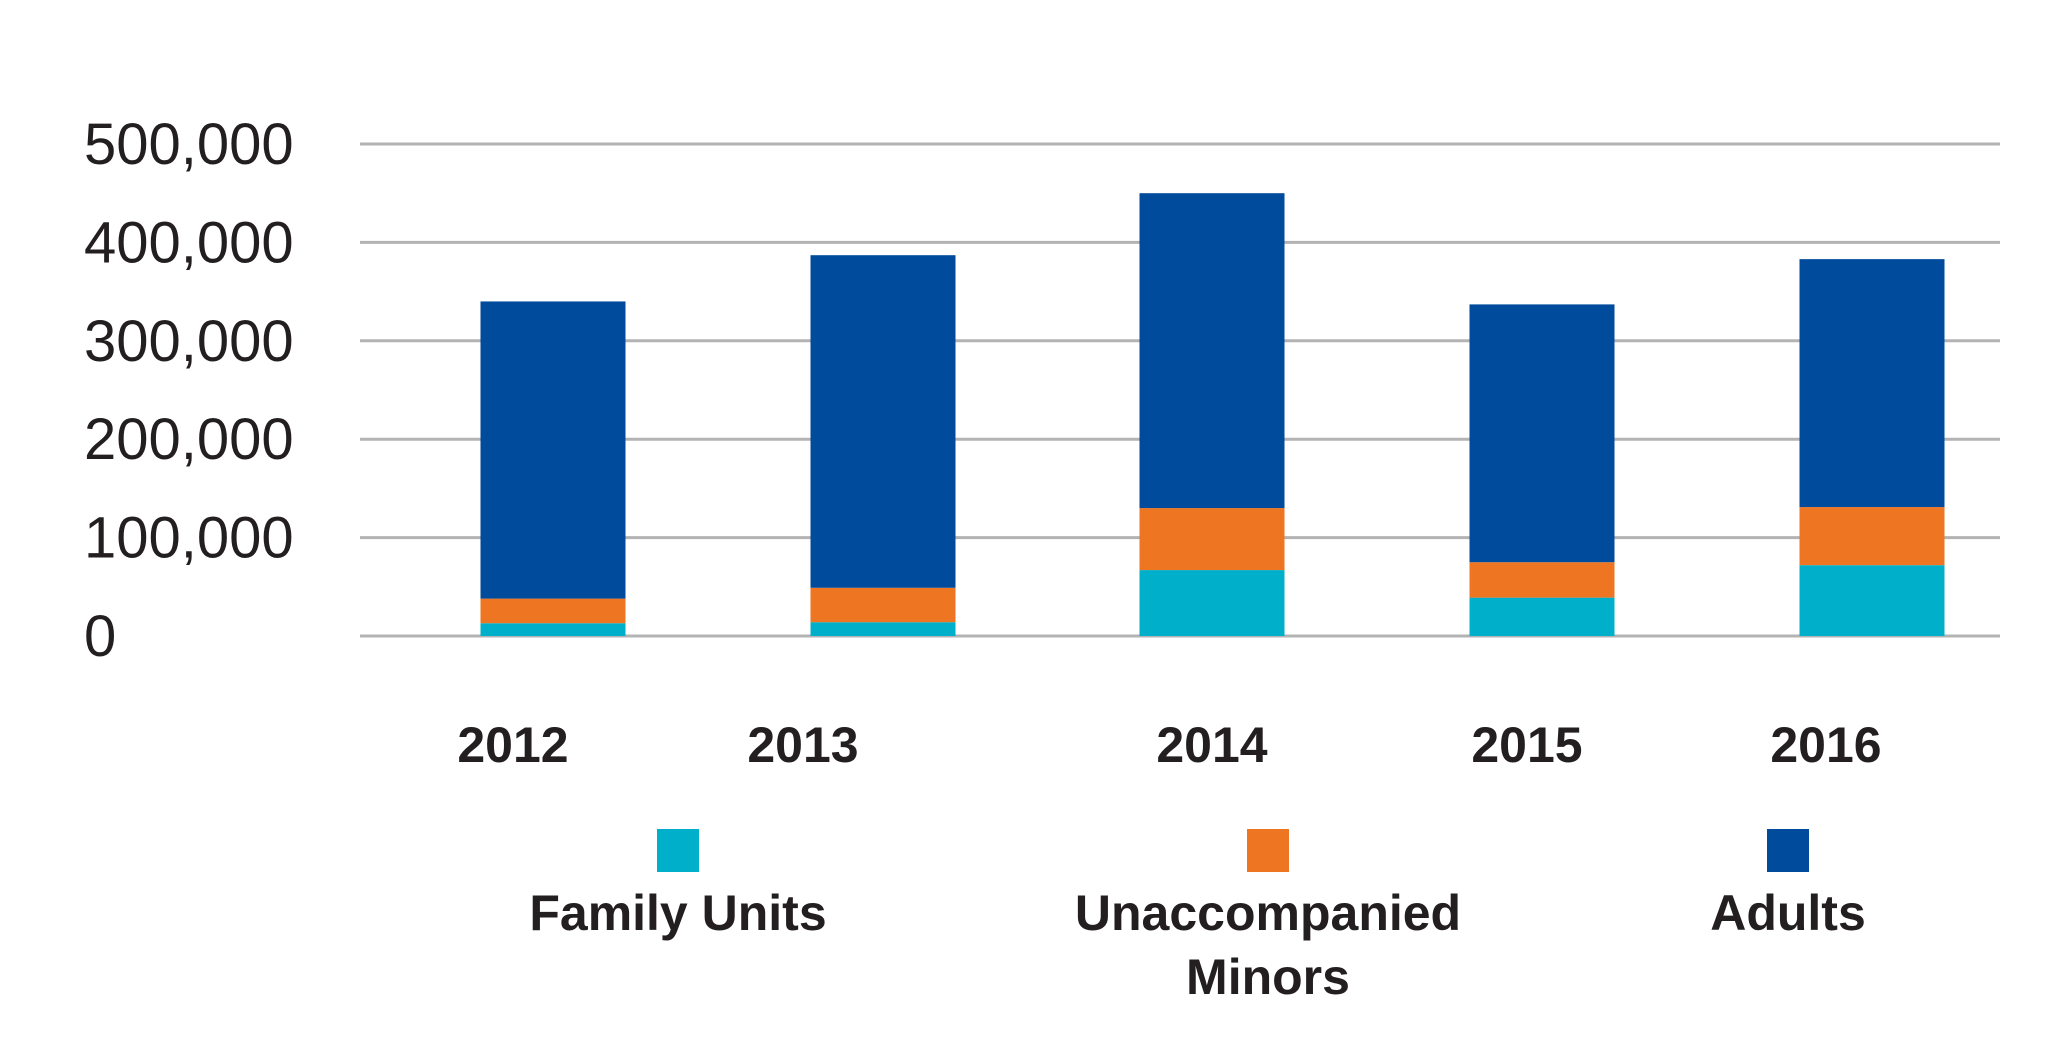 The image size is (2056, 1049). Describe the element at coordinates (1825, 745) in the screenshot. I see `x-tick-label: 2016` at that location.